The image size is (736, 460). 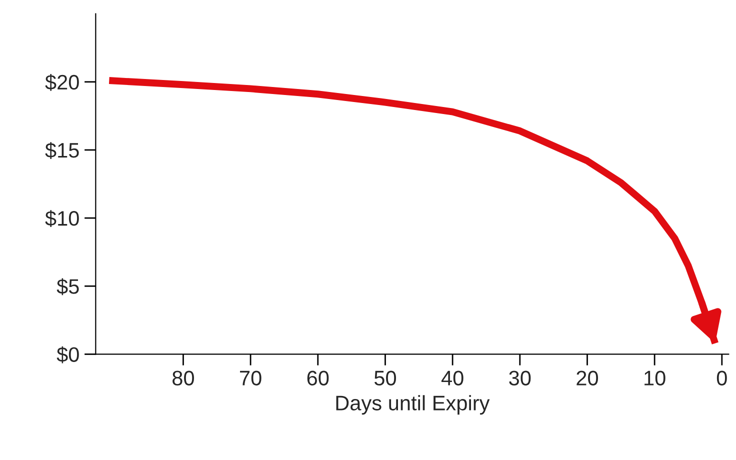 I want to click on x-tick-label: 30, so click(x=520, y=378).